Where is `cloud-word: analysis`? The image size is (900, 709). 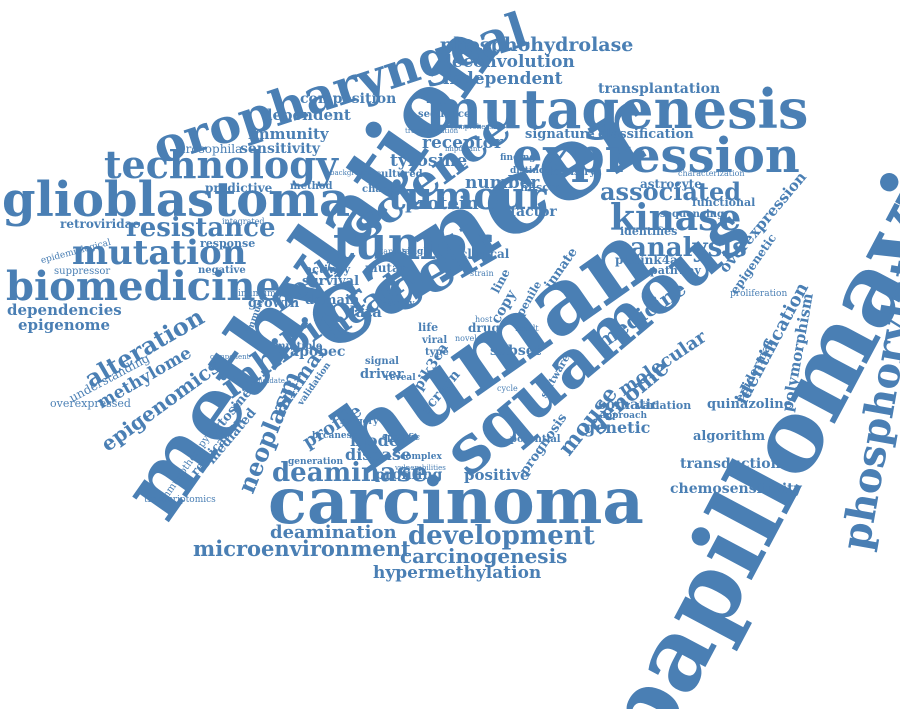 cloud-word: analysis is located at coordinates (688, 248).